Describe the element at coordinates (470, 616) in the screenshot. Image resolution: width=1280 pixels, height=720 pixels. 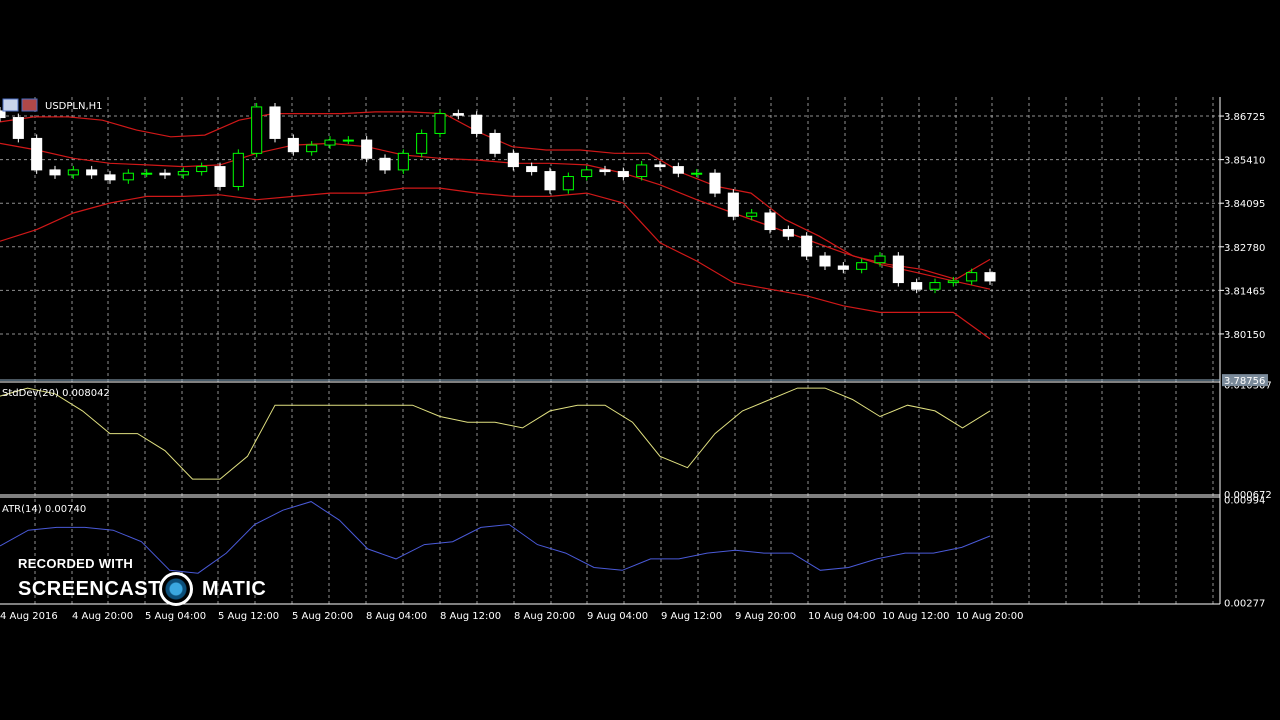
I see `time-tick-label-6: 8 Aug 12:00` at that location.